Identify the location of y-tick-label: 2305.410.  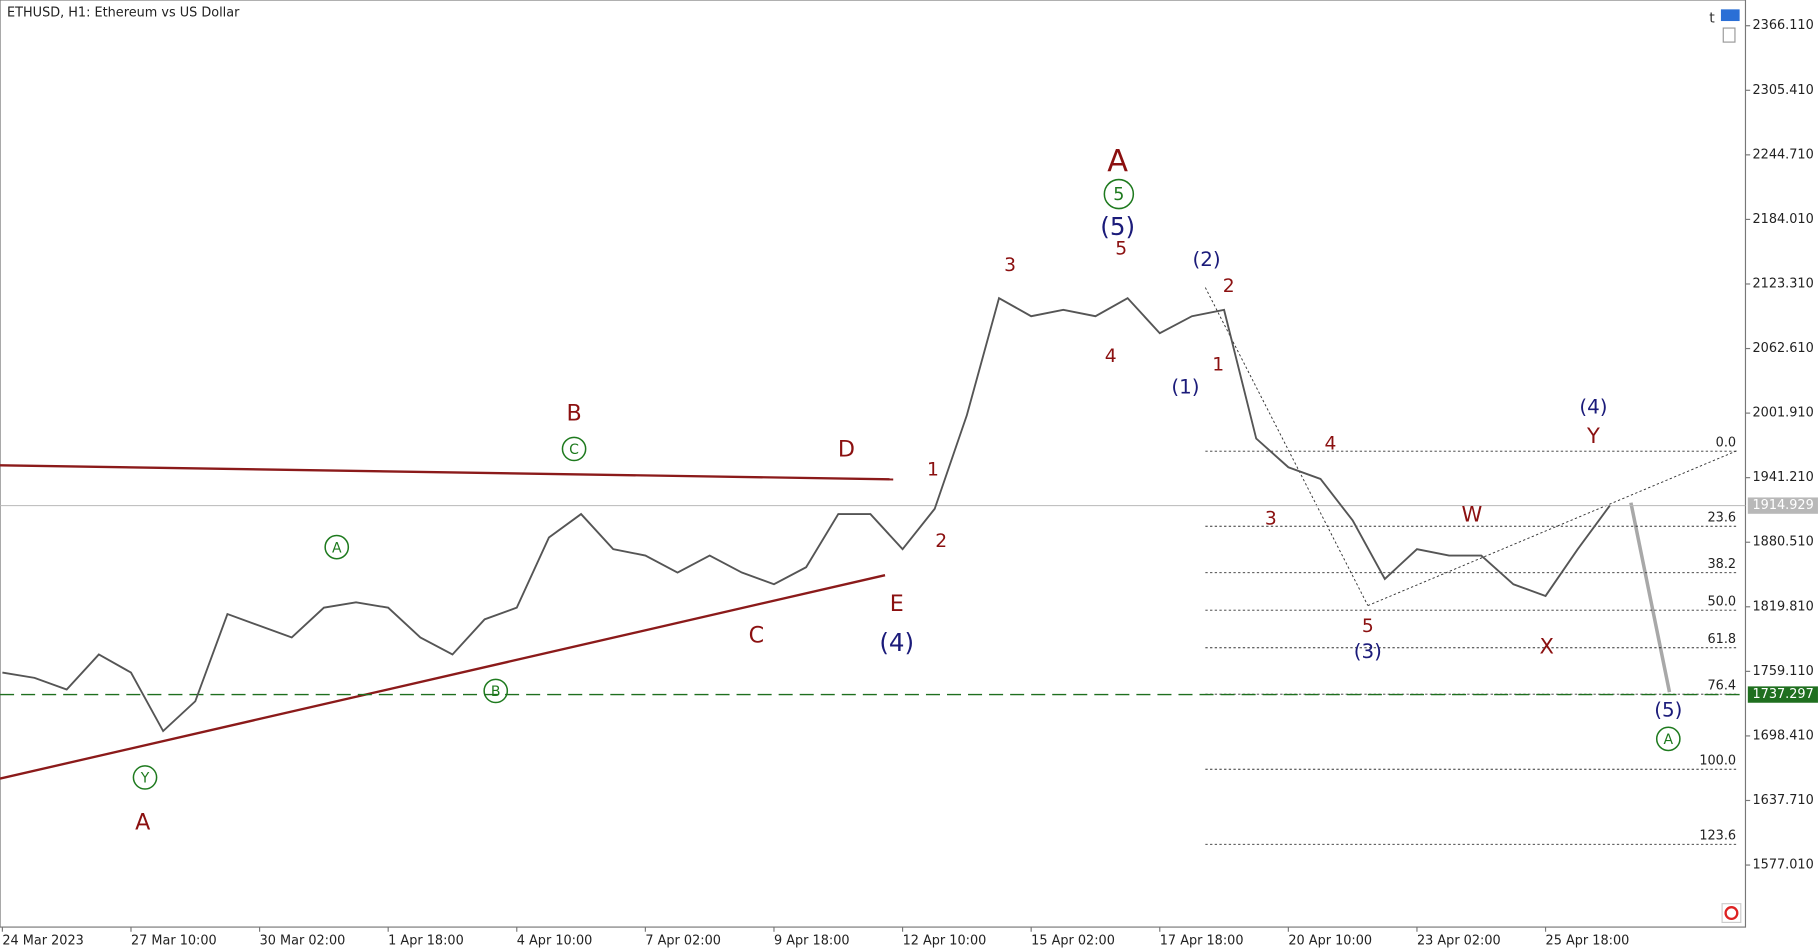
(1782, 90).